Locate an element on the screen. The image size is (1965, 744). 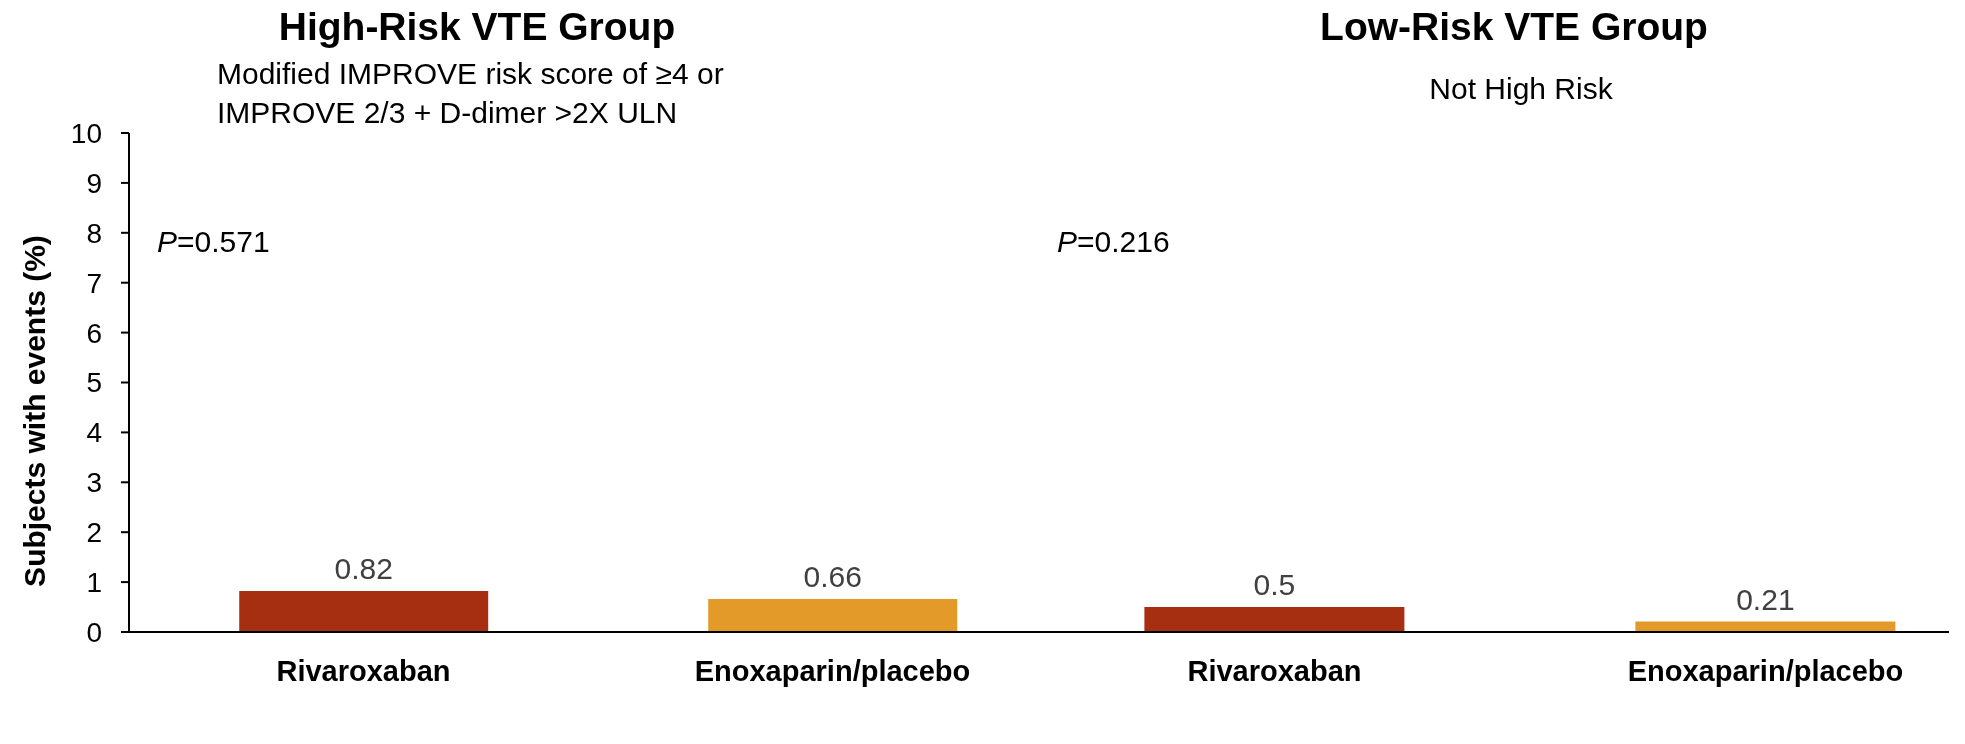
chart-subtitle: Modified IMPROVE risk score of ≥4 or IMPROVE 2/3 + D-dimer >2X ULN is located at coordinates (471, 93).